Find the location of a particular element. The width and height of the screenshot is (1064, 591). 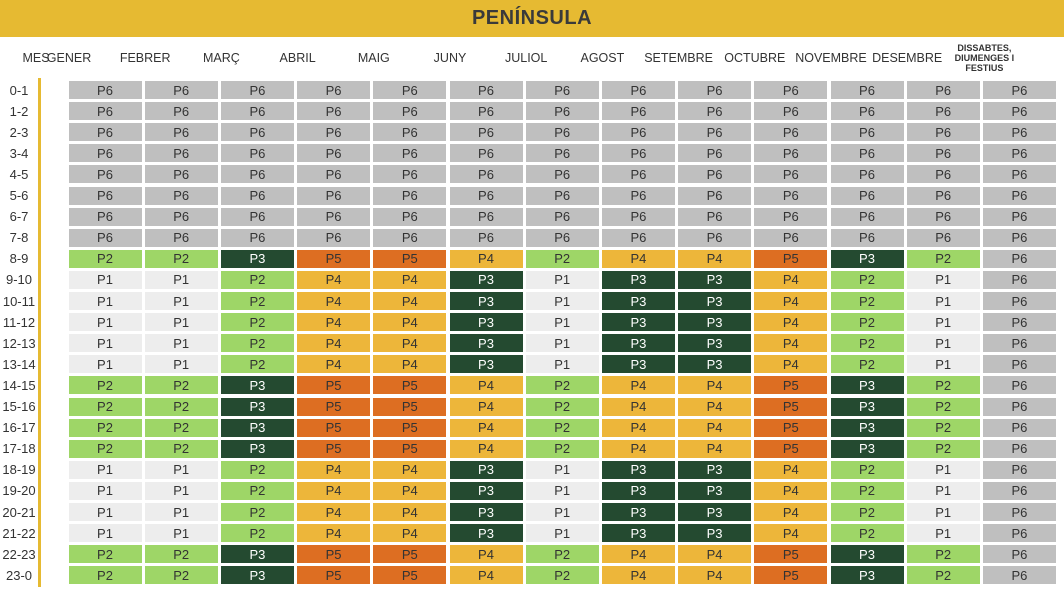

table-row: 11-12 P1 P1 P2 P4 P4 P3 P1 P3 P3 P4 P2 P1 P6 is located at coordinates (532, 322).